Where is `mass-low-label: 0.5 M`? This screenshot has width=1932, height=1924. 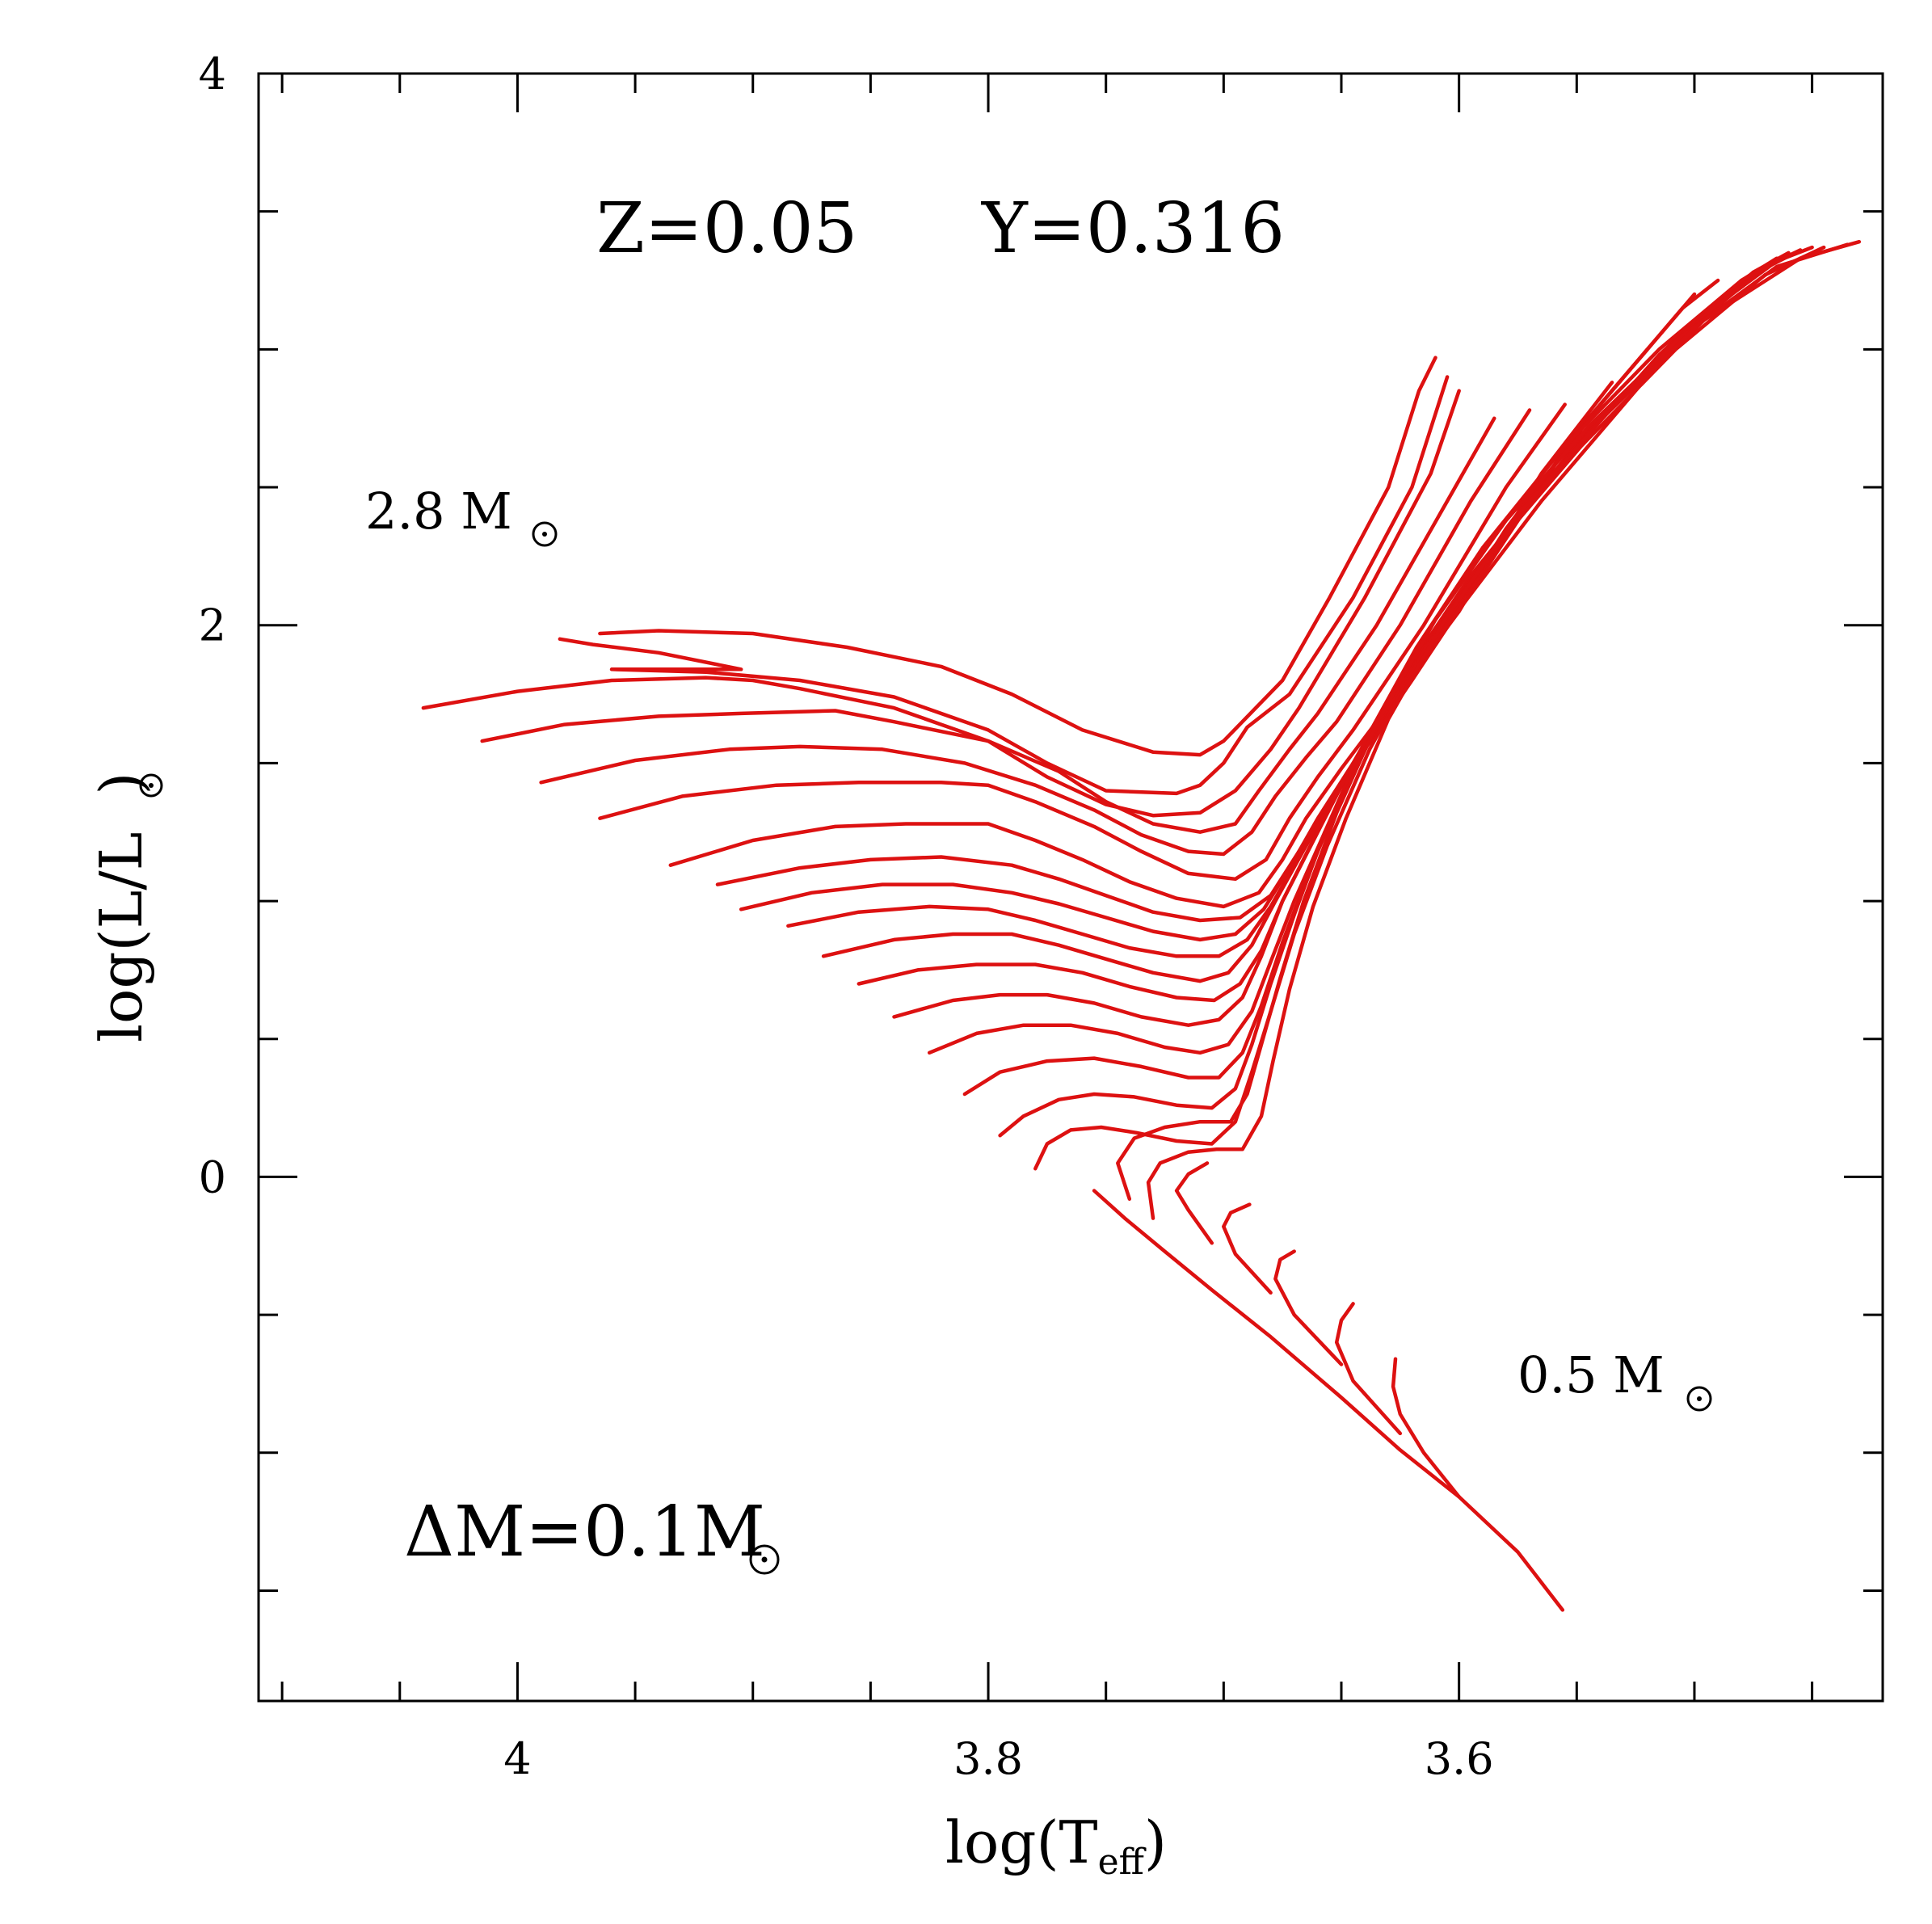 mass-low-label: 0.5 M is located at coordinates (1591, 1374).